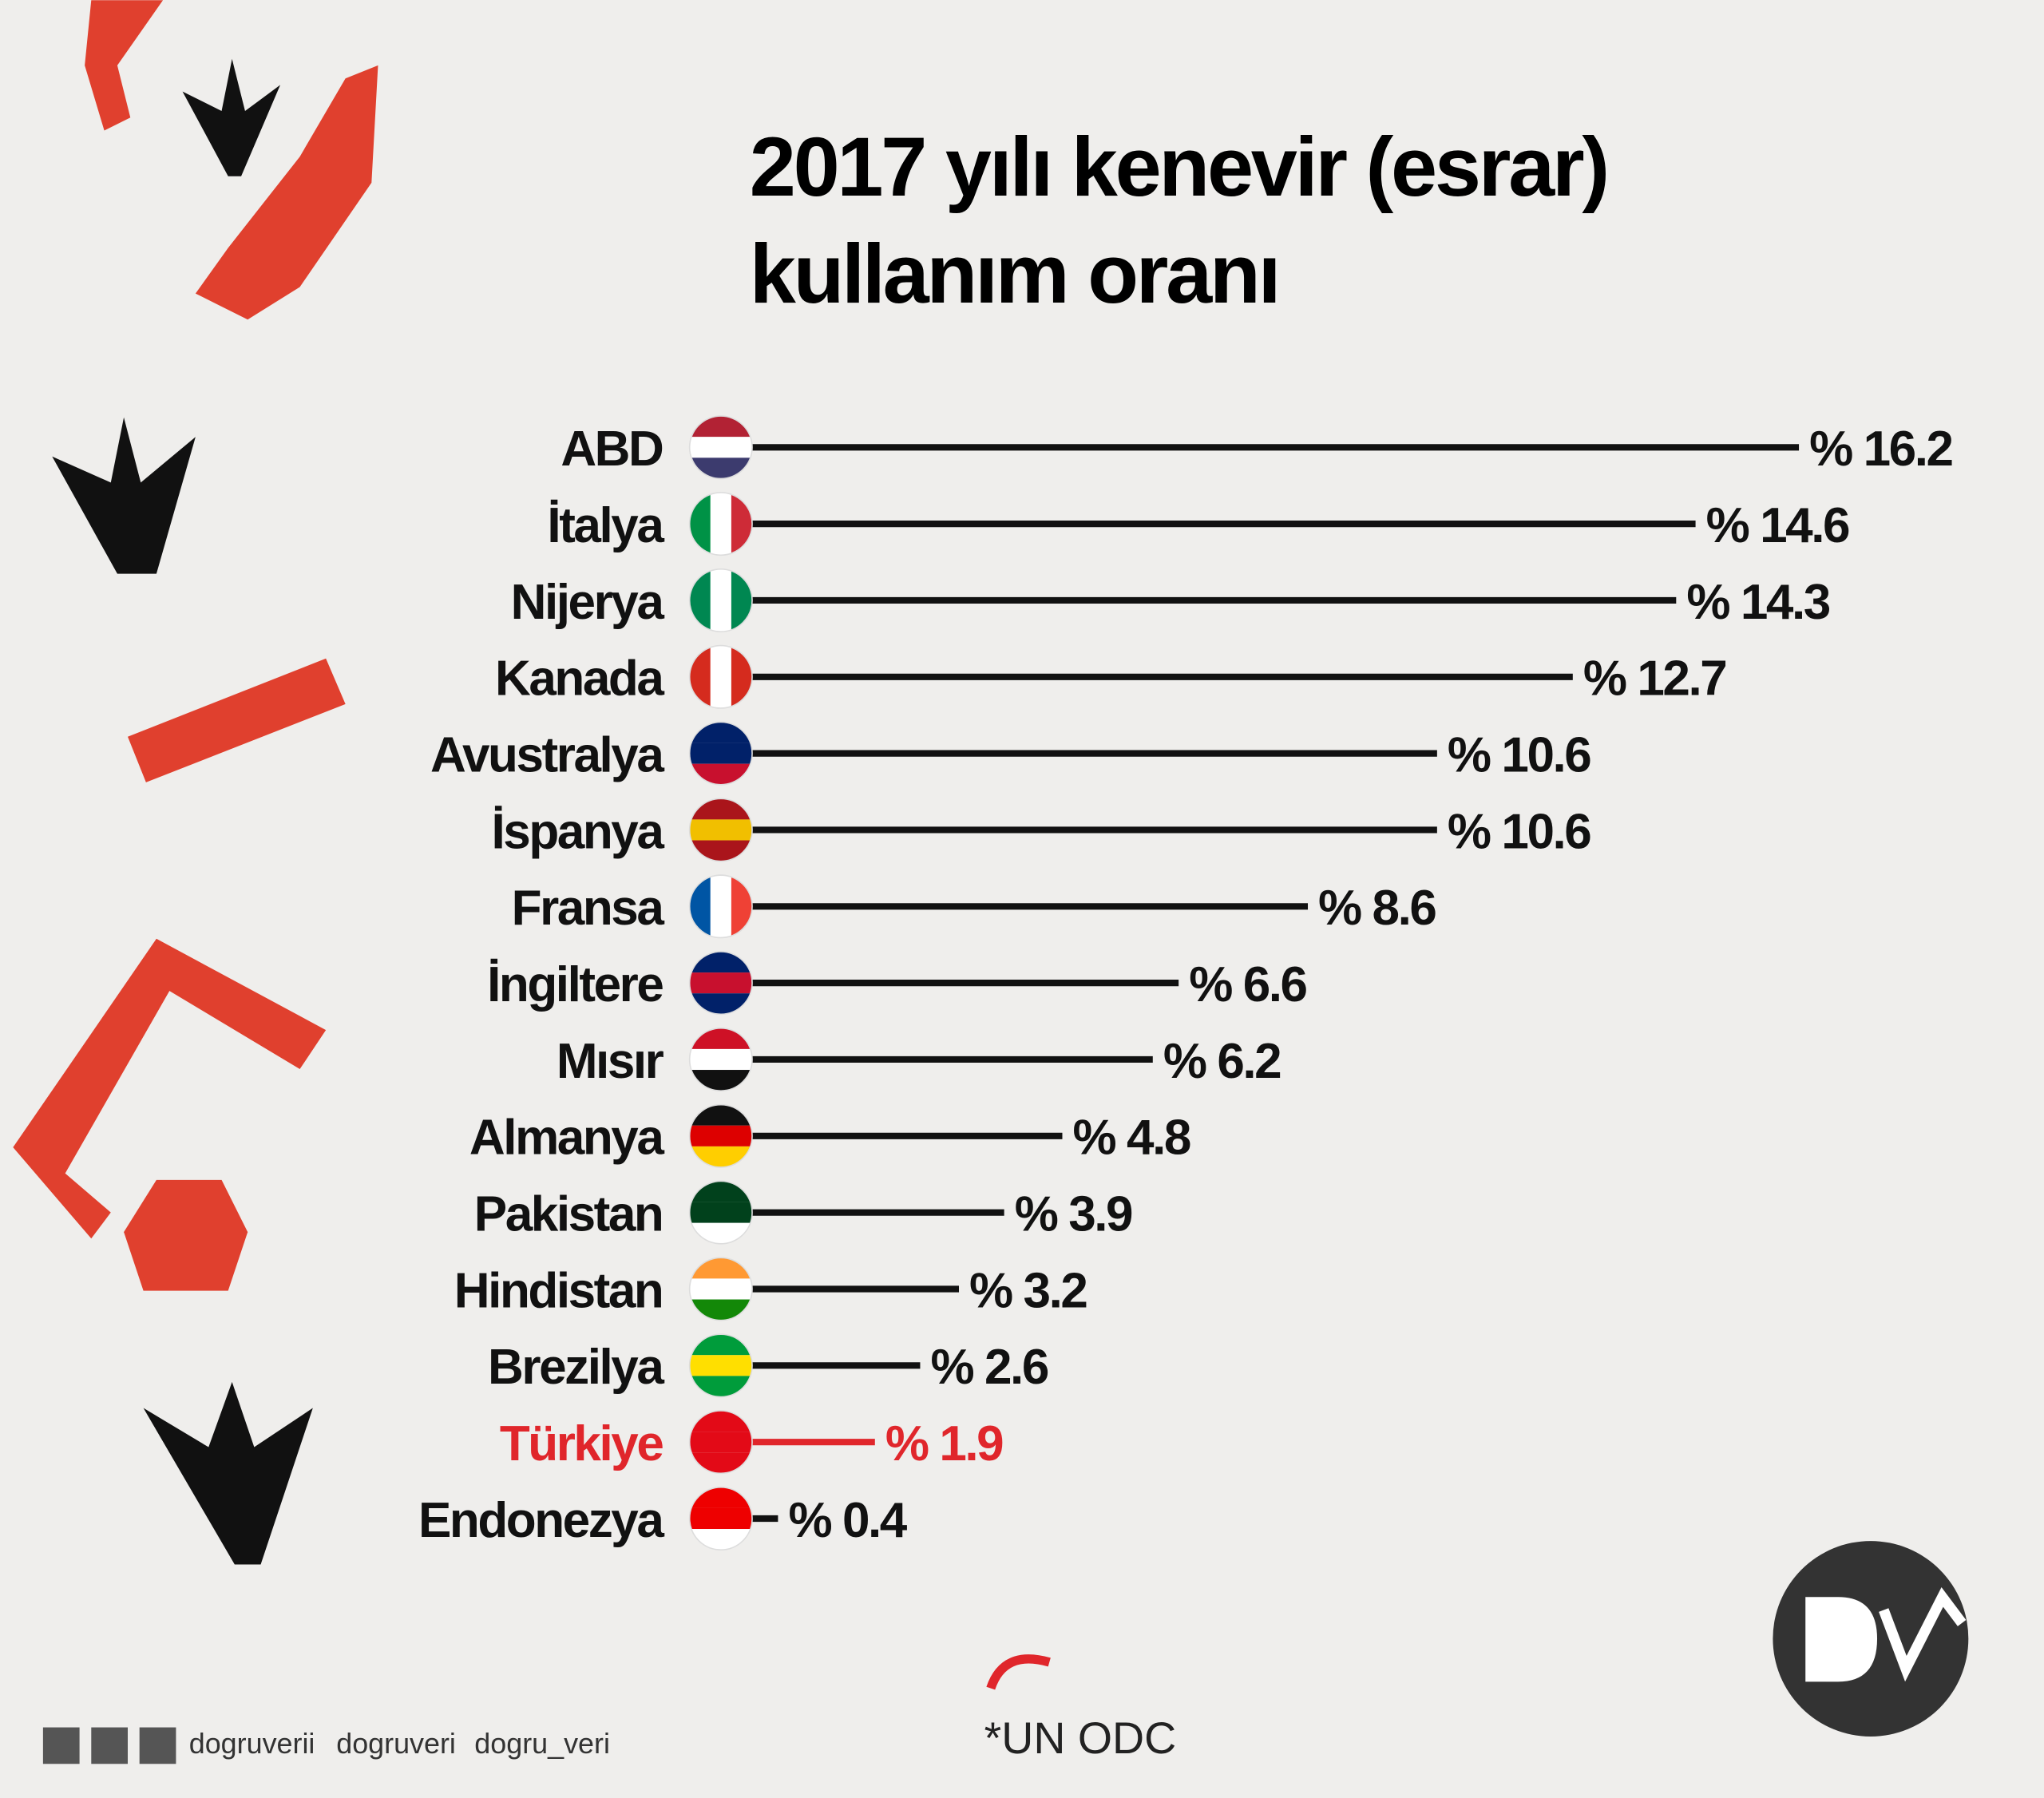 This screenshot has height=1798, width=2044. What do you see at coordinates (542, 1744) in the screenshot?
I see `social-twitter: dogru_veri` at bounding box center [542, 1744].